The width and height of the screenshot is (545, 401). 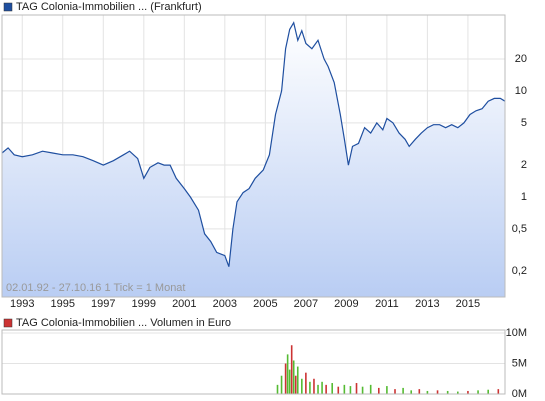 I want to click on y-tick-label: 2, so click(x=524, y=165).